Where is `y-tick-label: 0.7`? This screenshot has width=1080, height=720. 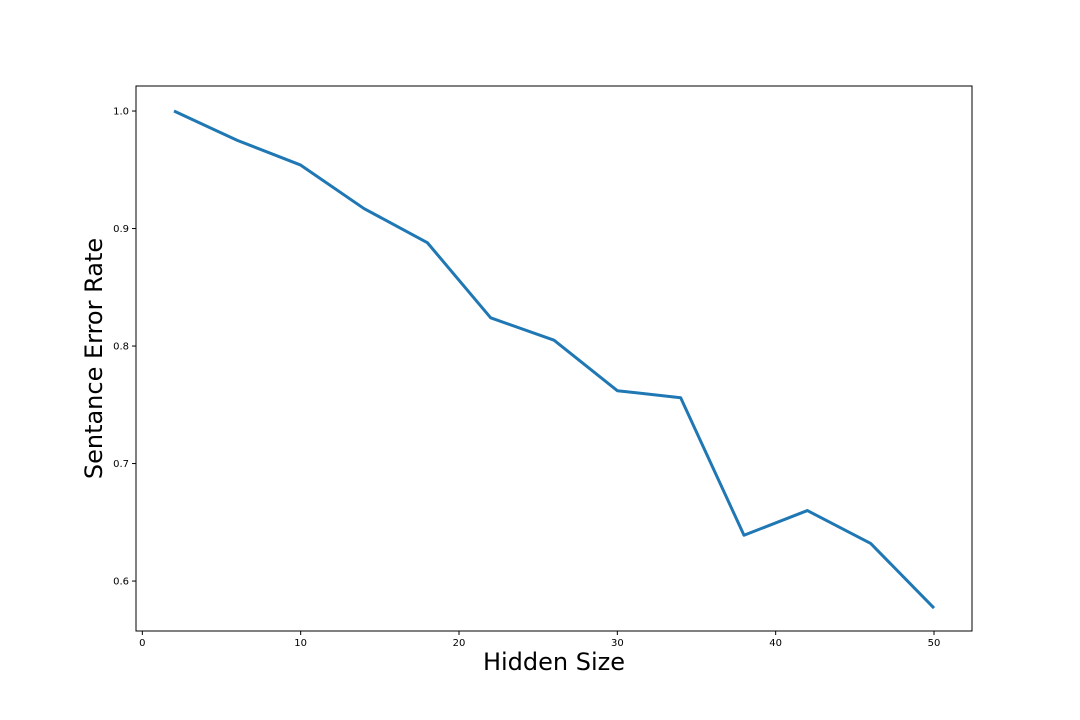
y-tick-label: 0.7 is located at coordinates (121, 464).